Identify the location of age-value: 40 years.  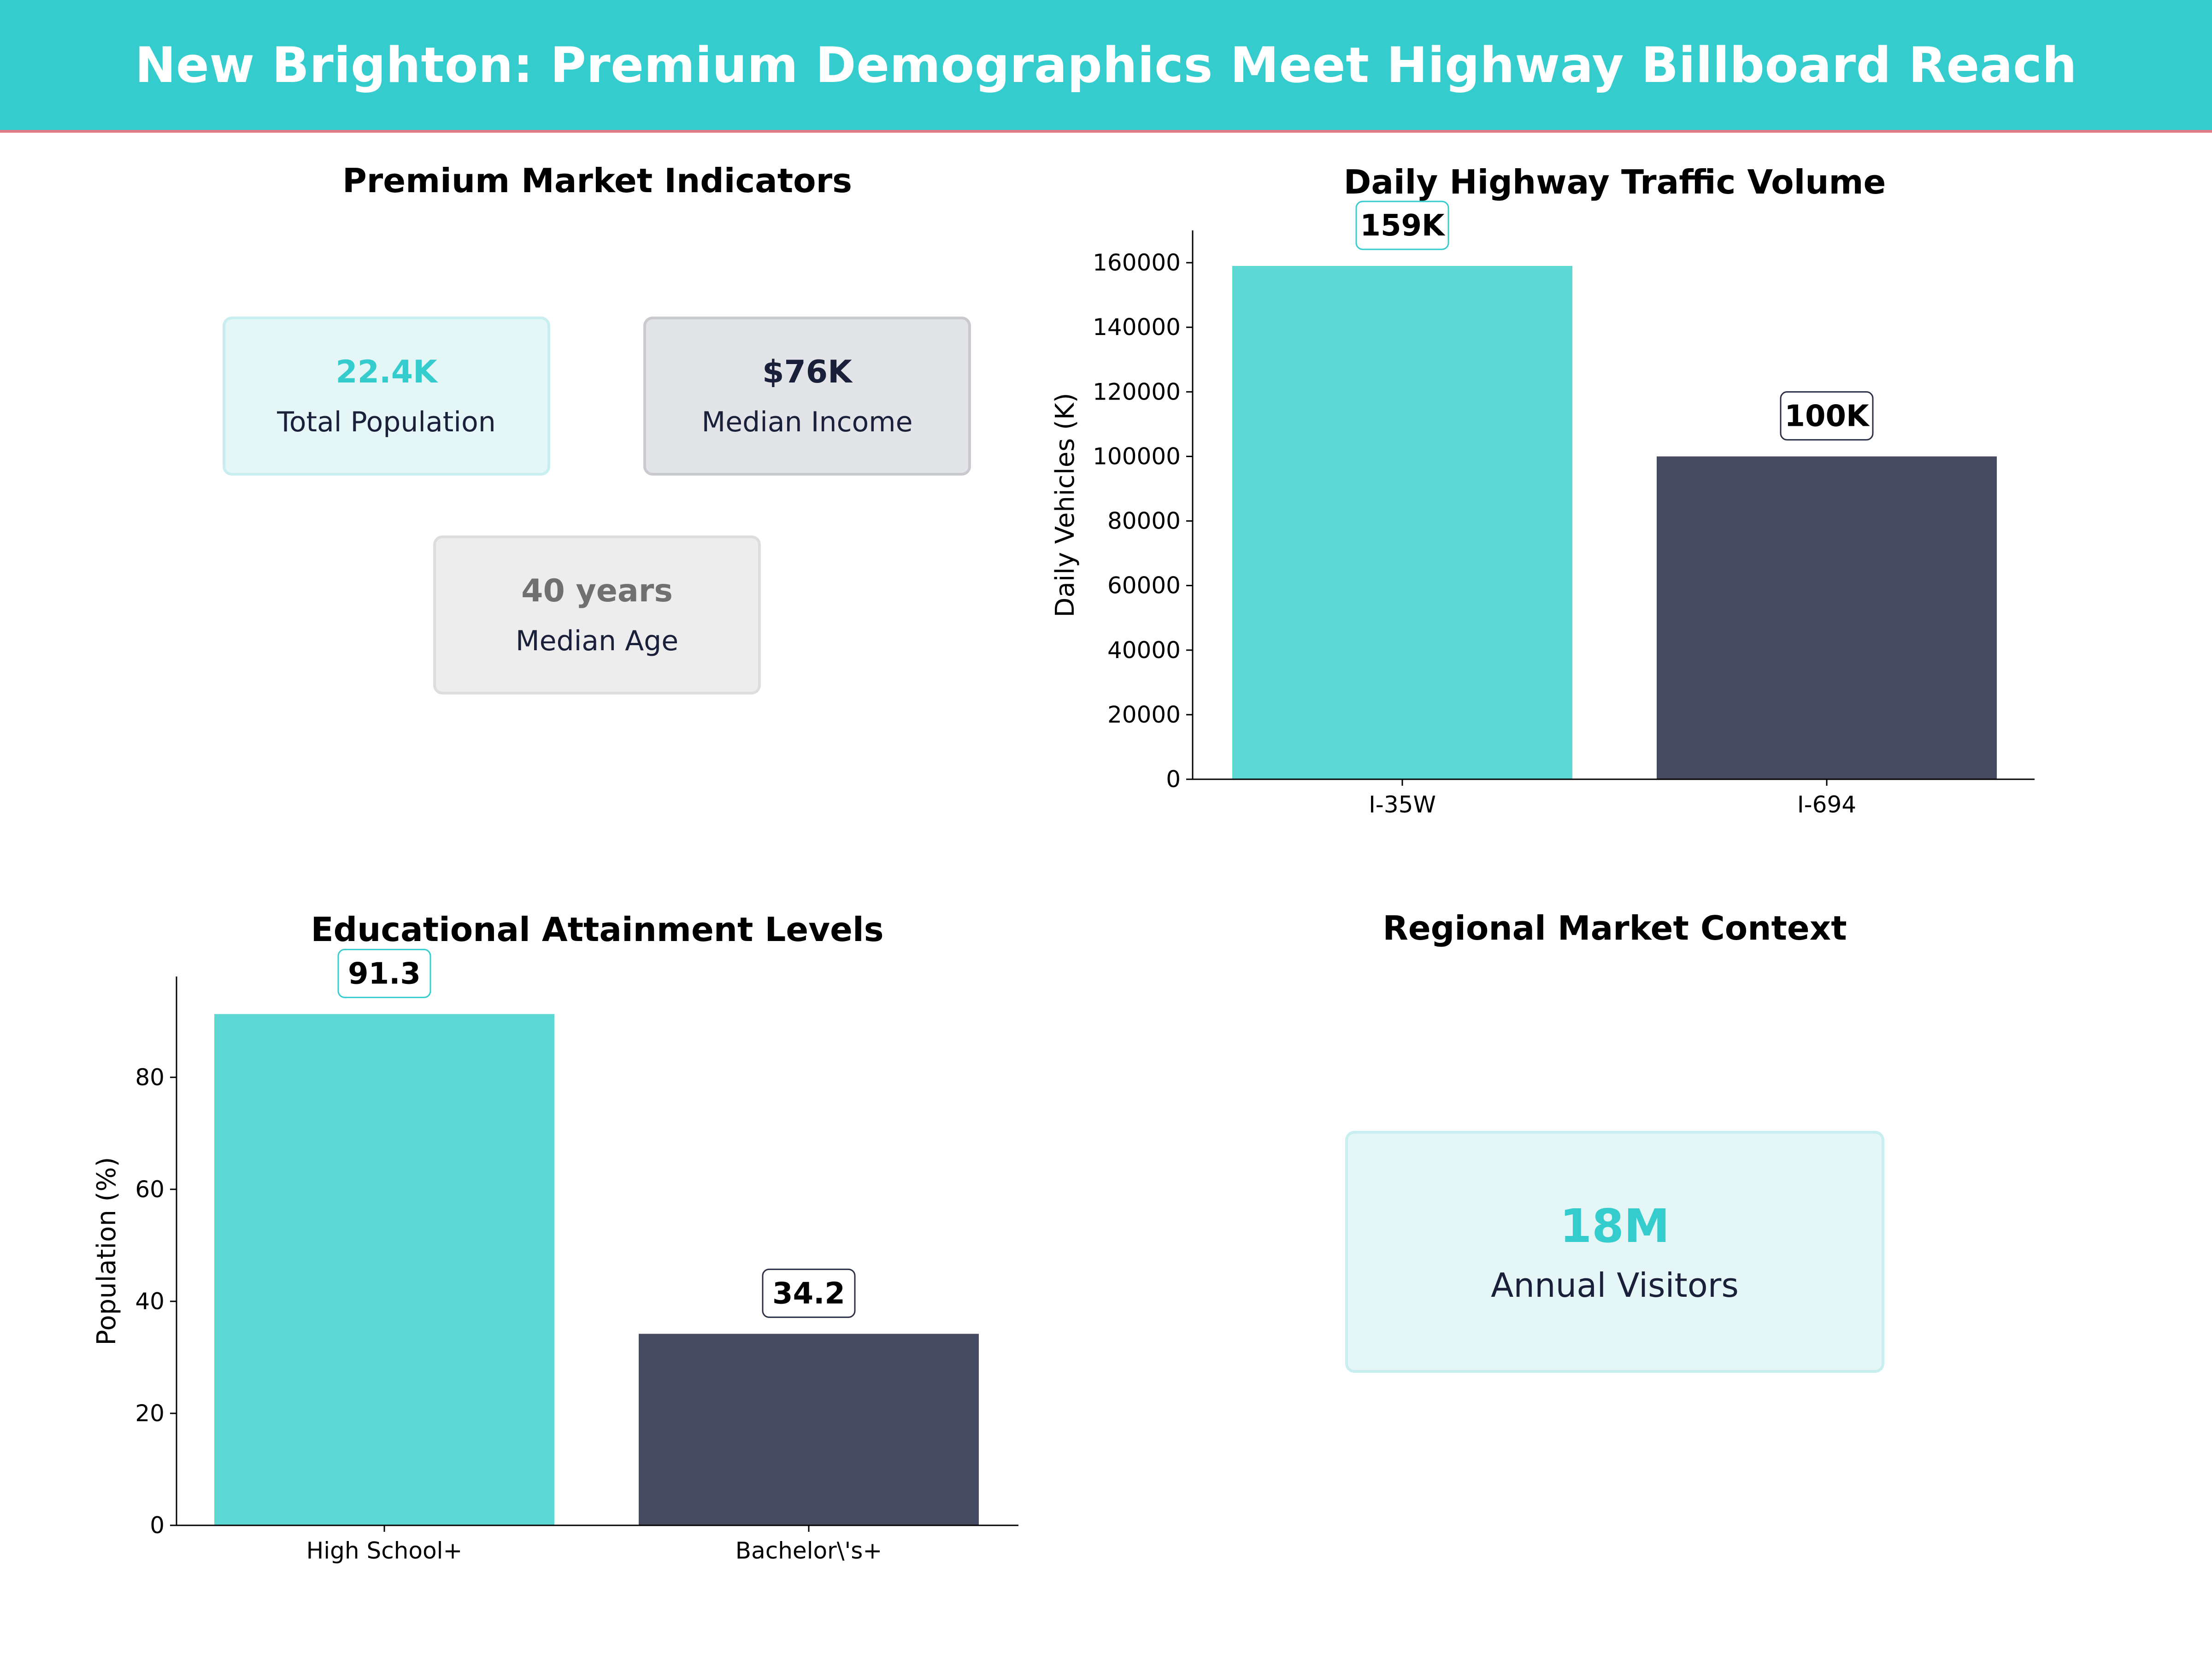
(597, 591).